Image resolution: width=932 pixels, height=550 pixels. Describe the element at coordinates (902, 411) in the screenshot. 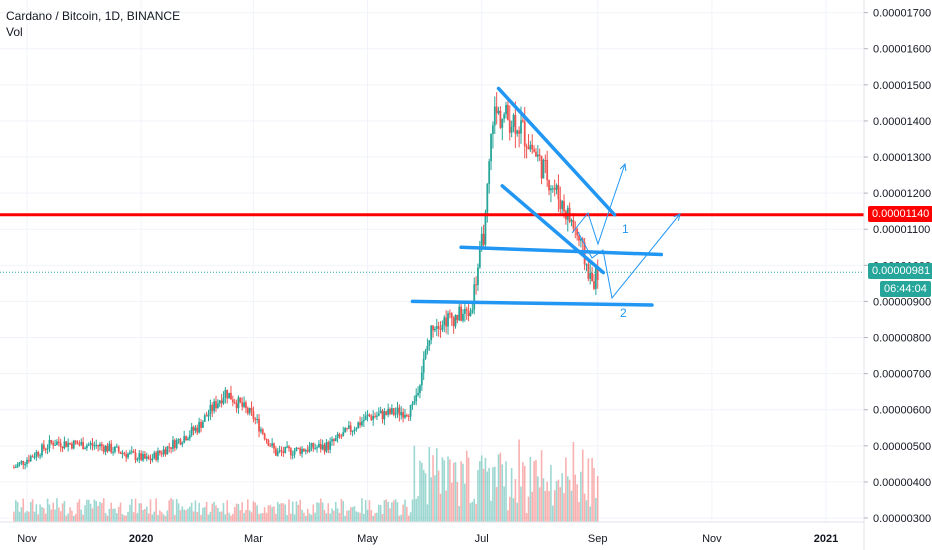

I see `price-tick-label: 0.00000600` at that location.